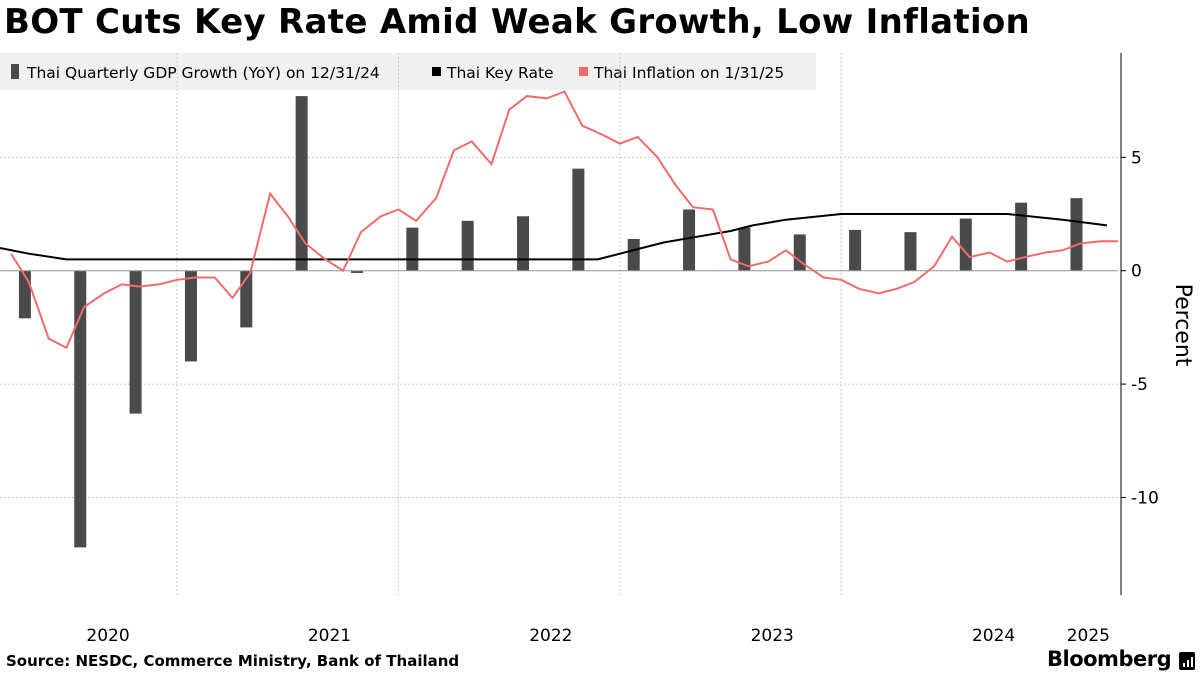  I want to click on key-rate-line, so click(554, 237).